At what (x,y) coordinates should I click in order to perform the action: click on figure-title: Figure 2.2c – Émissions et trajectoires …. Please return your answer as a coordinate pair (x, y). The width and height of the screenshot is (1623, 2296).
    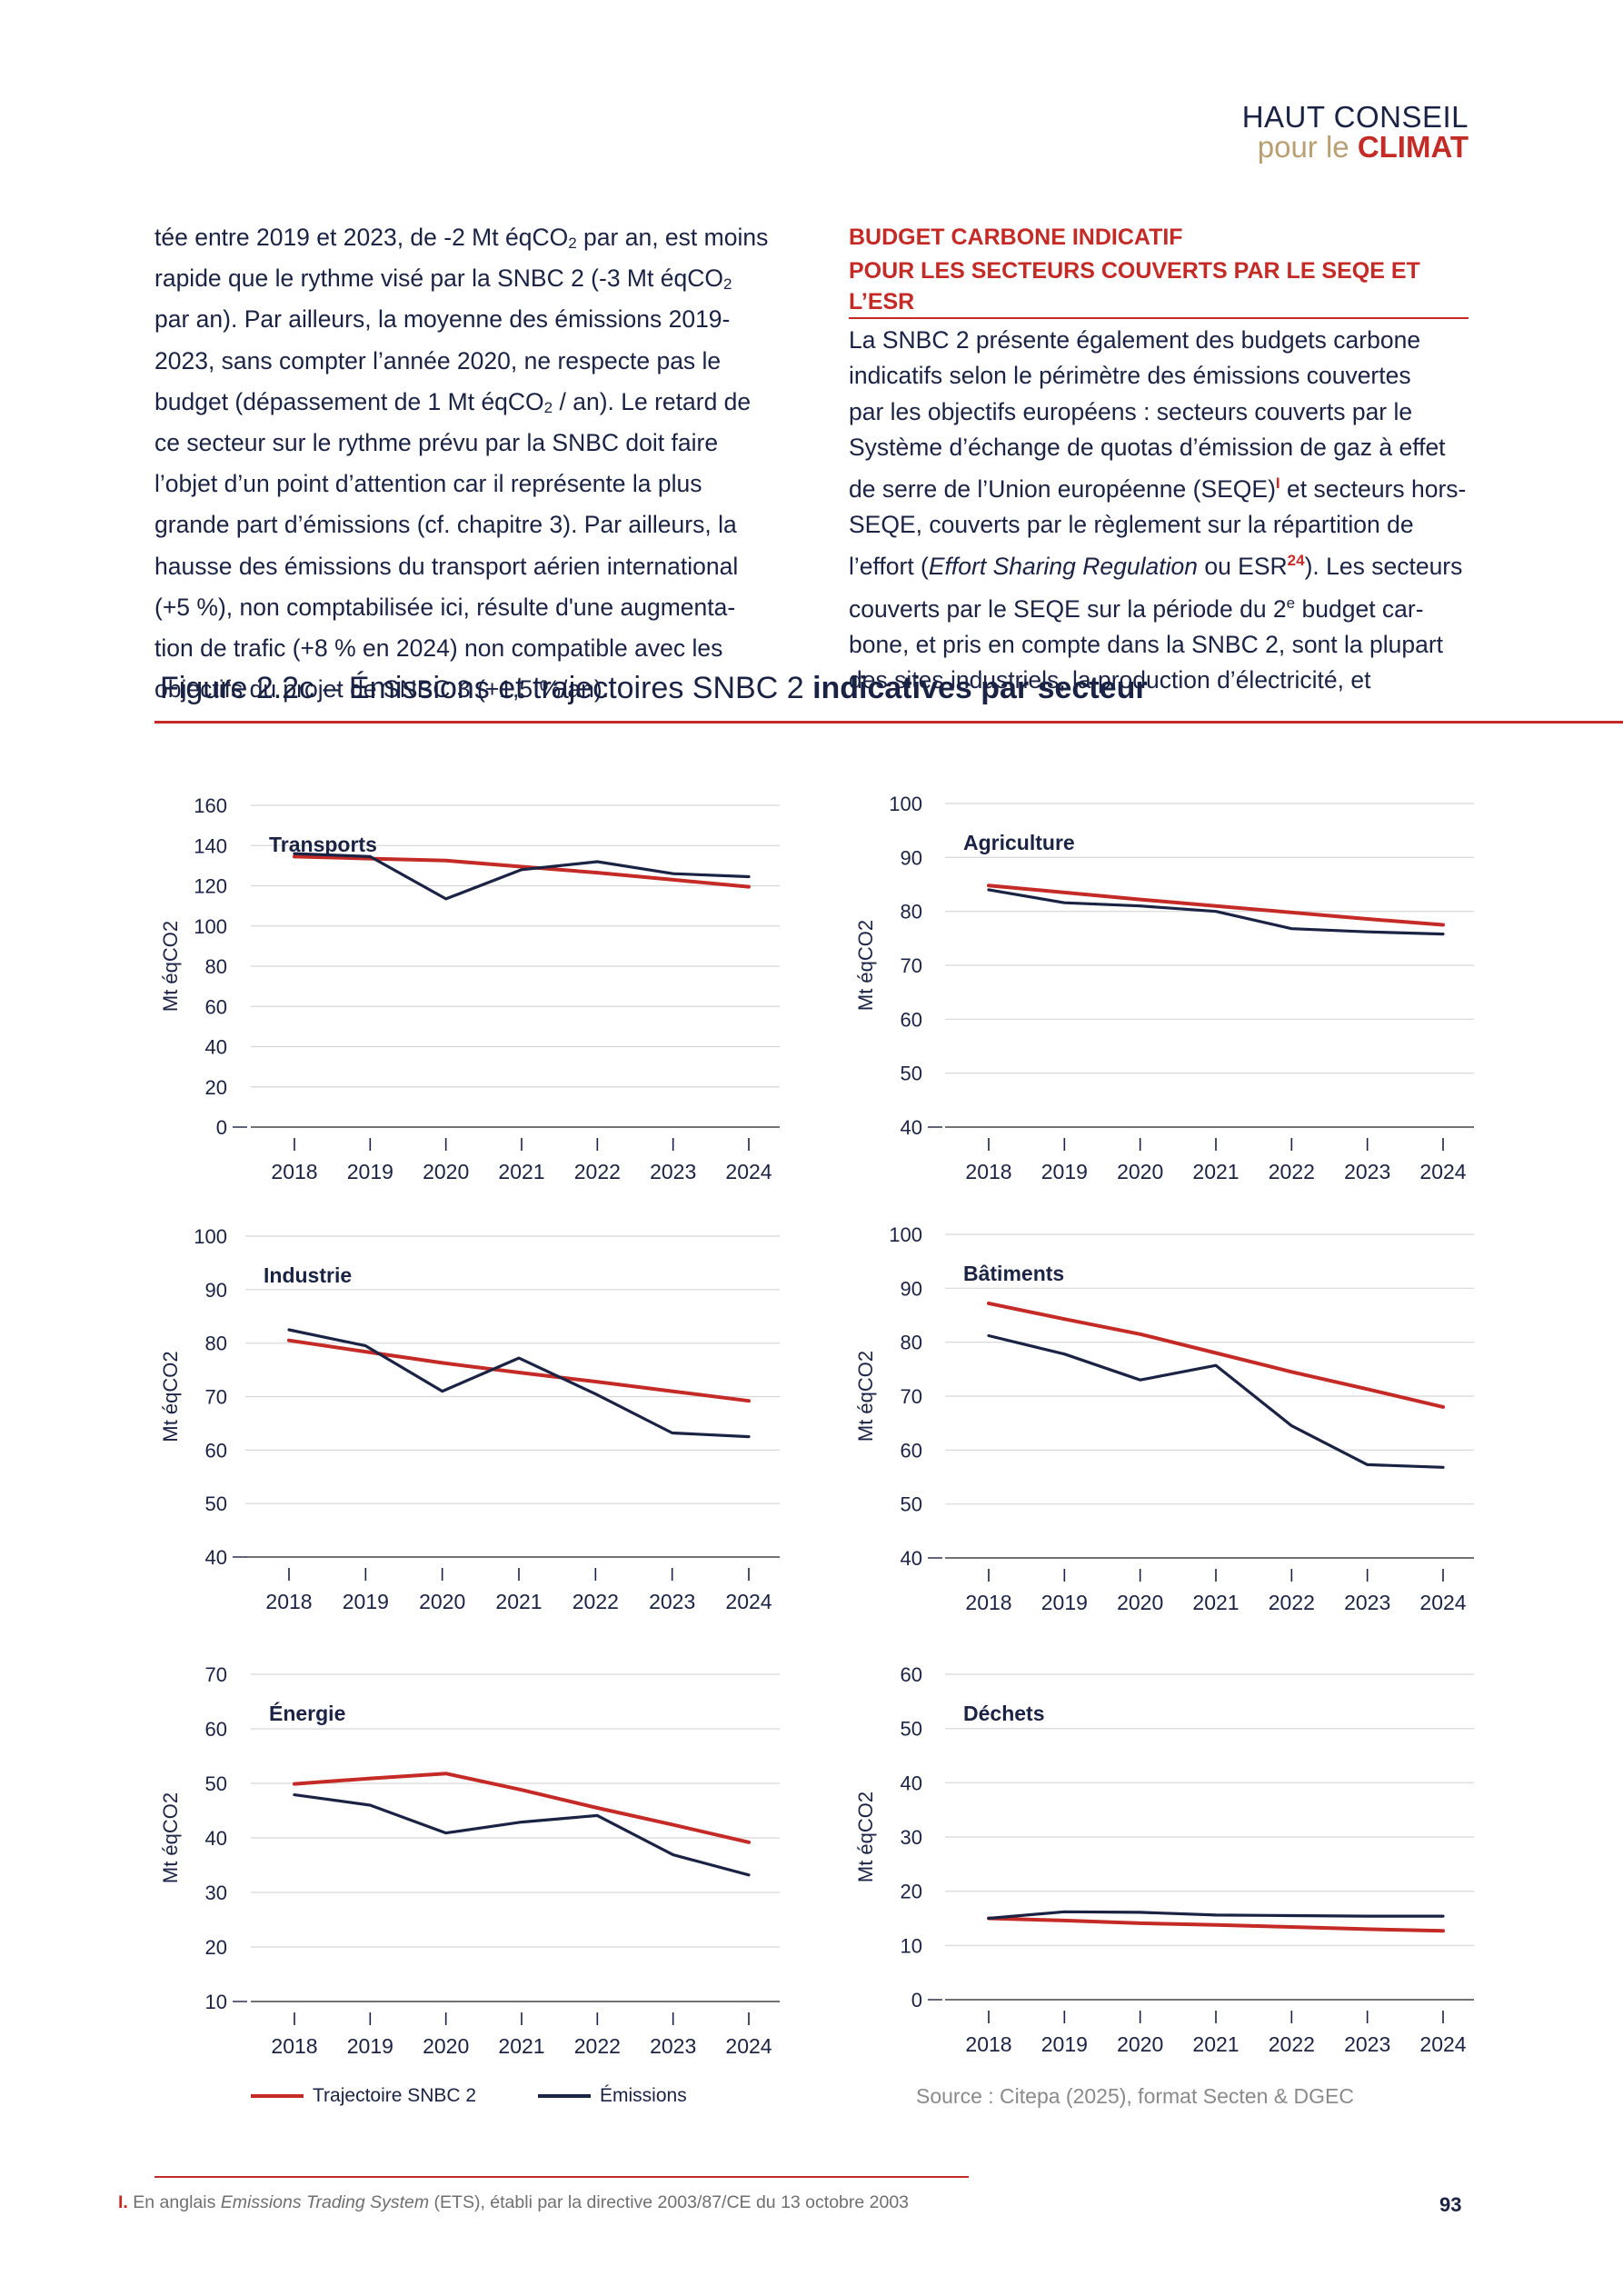
    Looking at the image, I should click on (654, 688).